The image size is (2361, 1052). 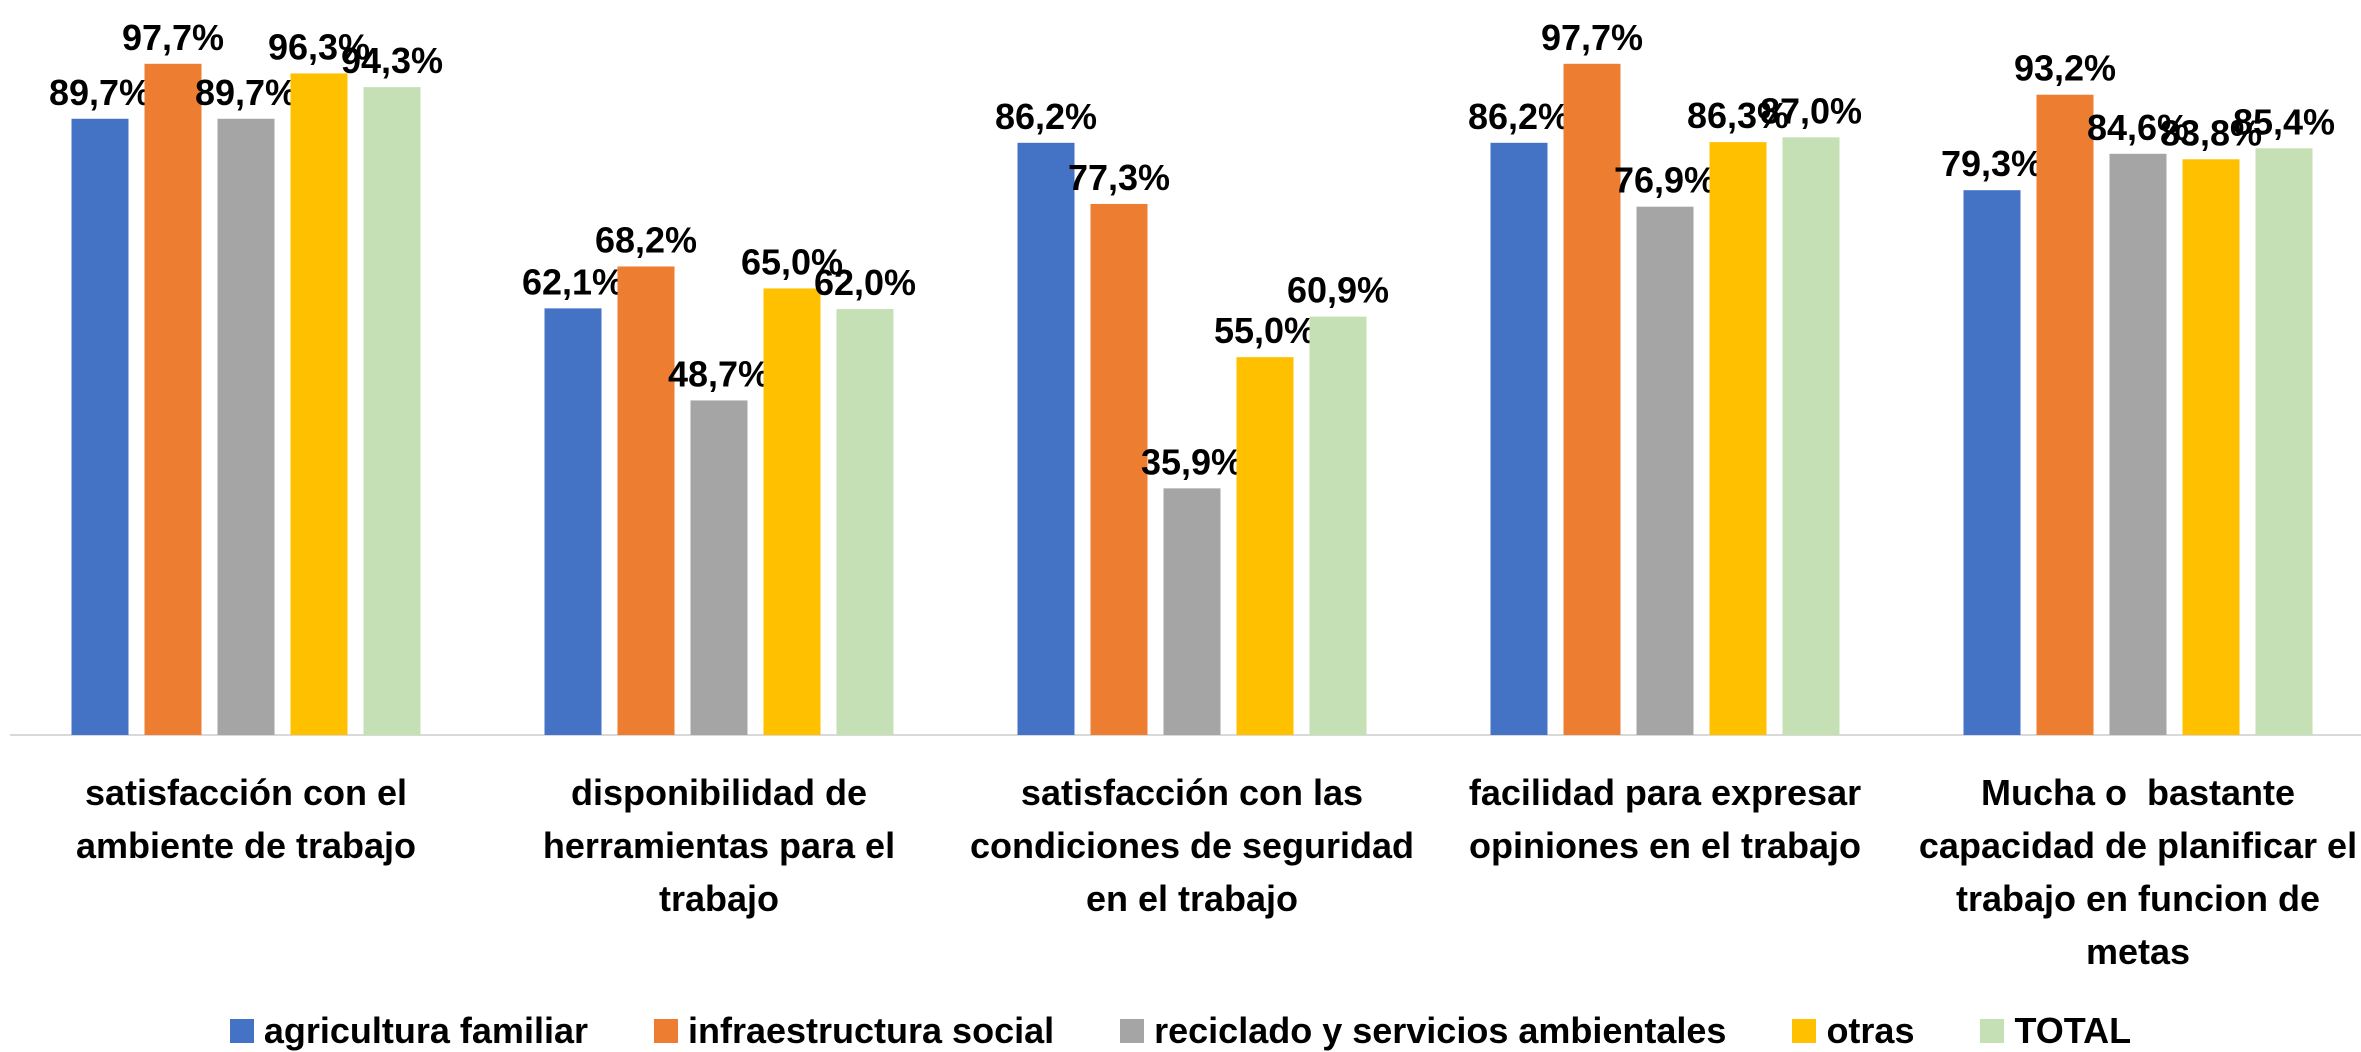 I want to click on data-label: 35,9%, so click(x=1192, y=461).